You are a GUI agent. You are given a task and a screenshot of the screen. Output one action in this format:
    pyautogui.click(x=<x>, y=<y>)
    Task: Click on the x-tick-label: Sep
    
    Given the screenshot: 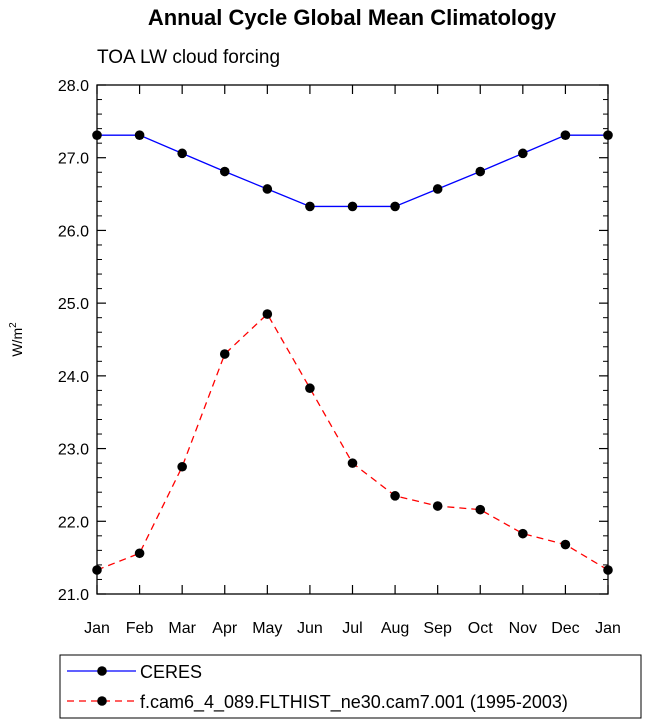 What is the action you would take?
    pyautogui.click(x=437, y=628)
    